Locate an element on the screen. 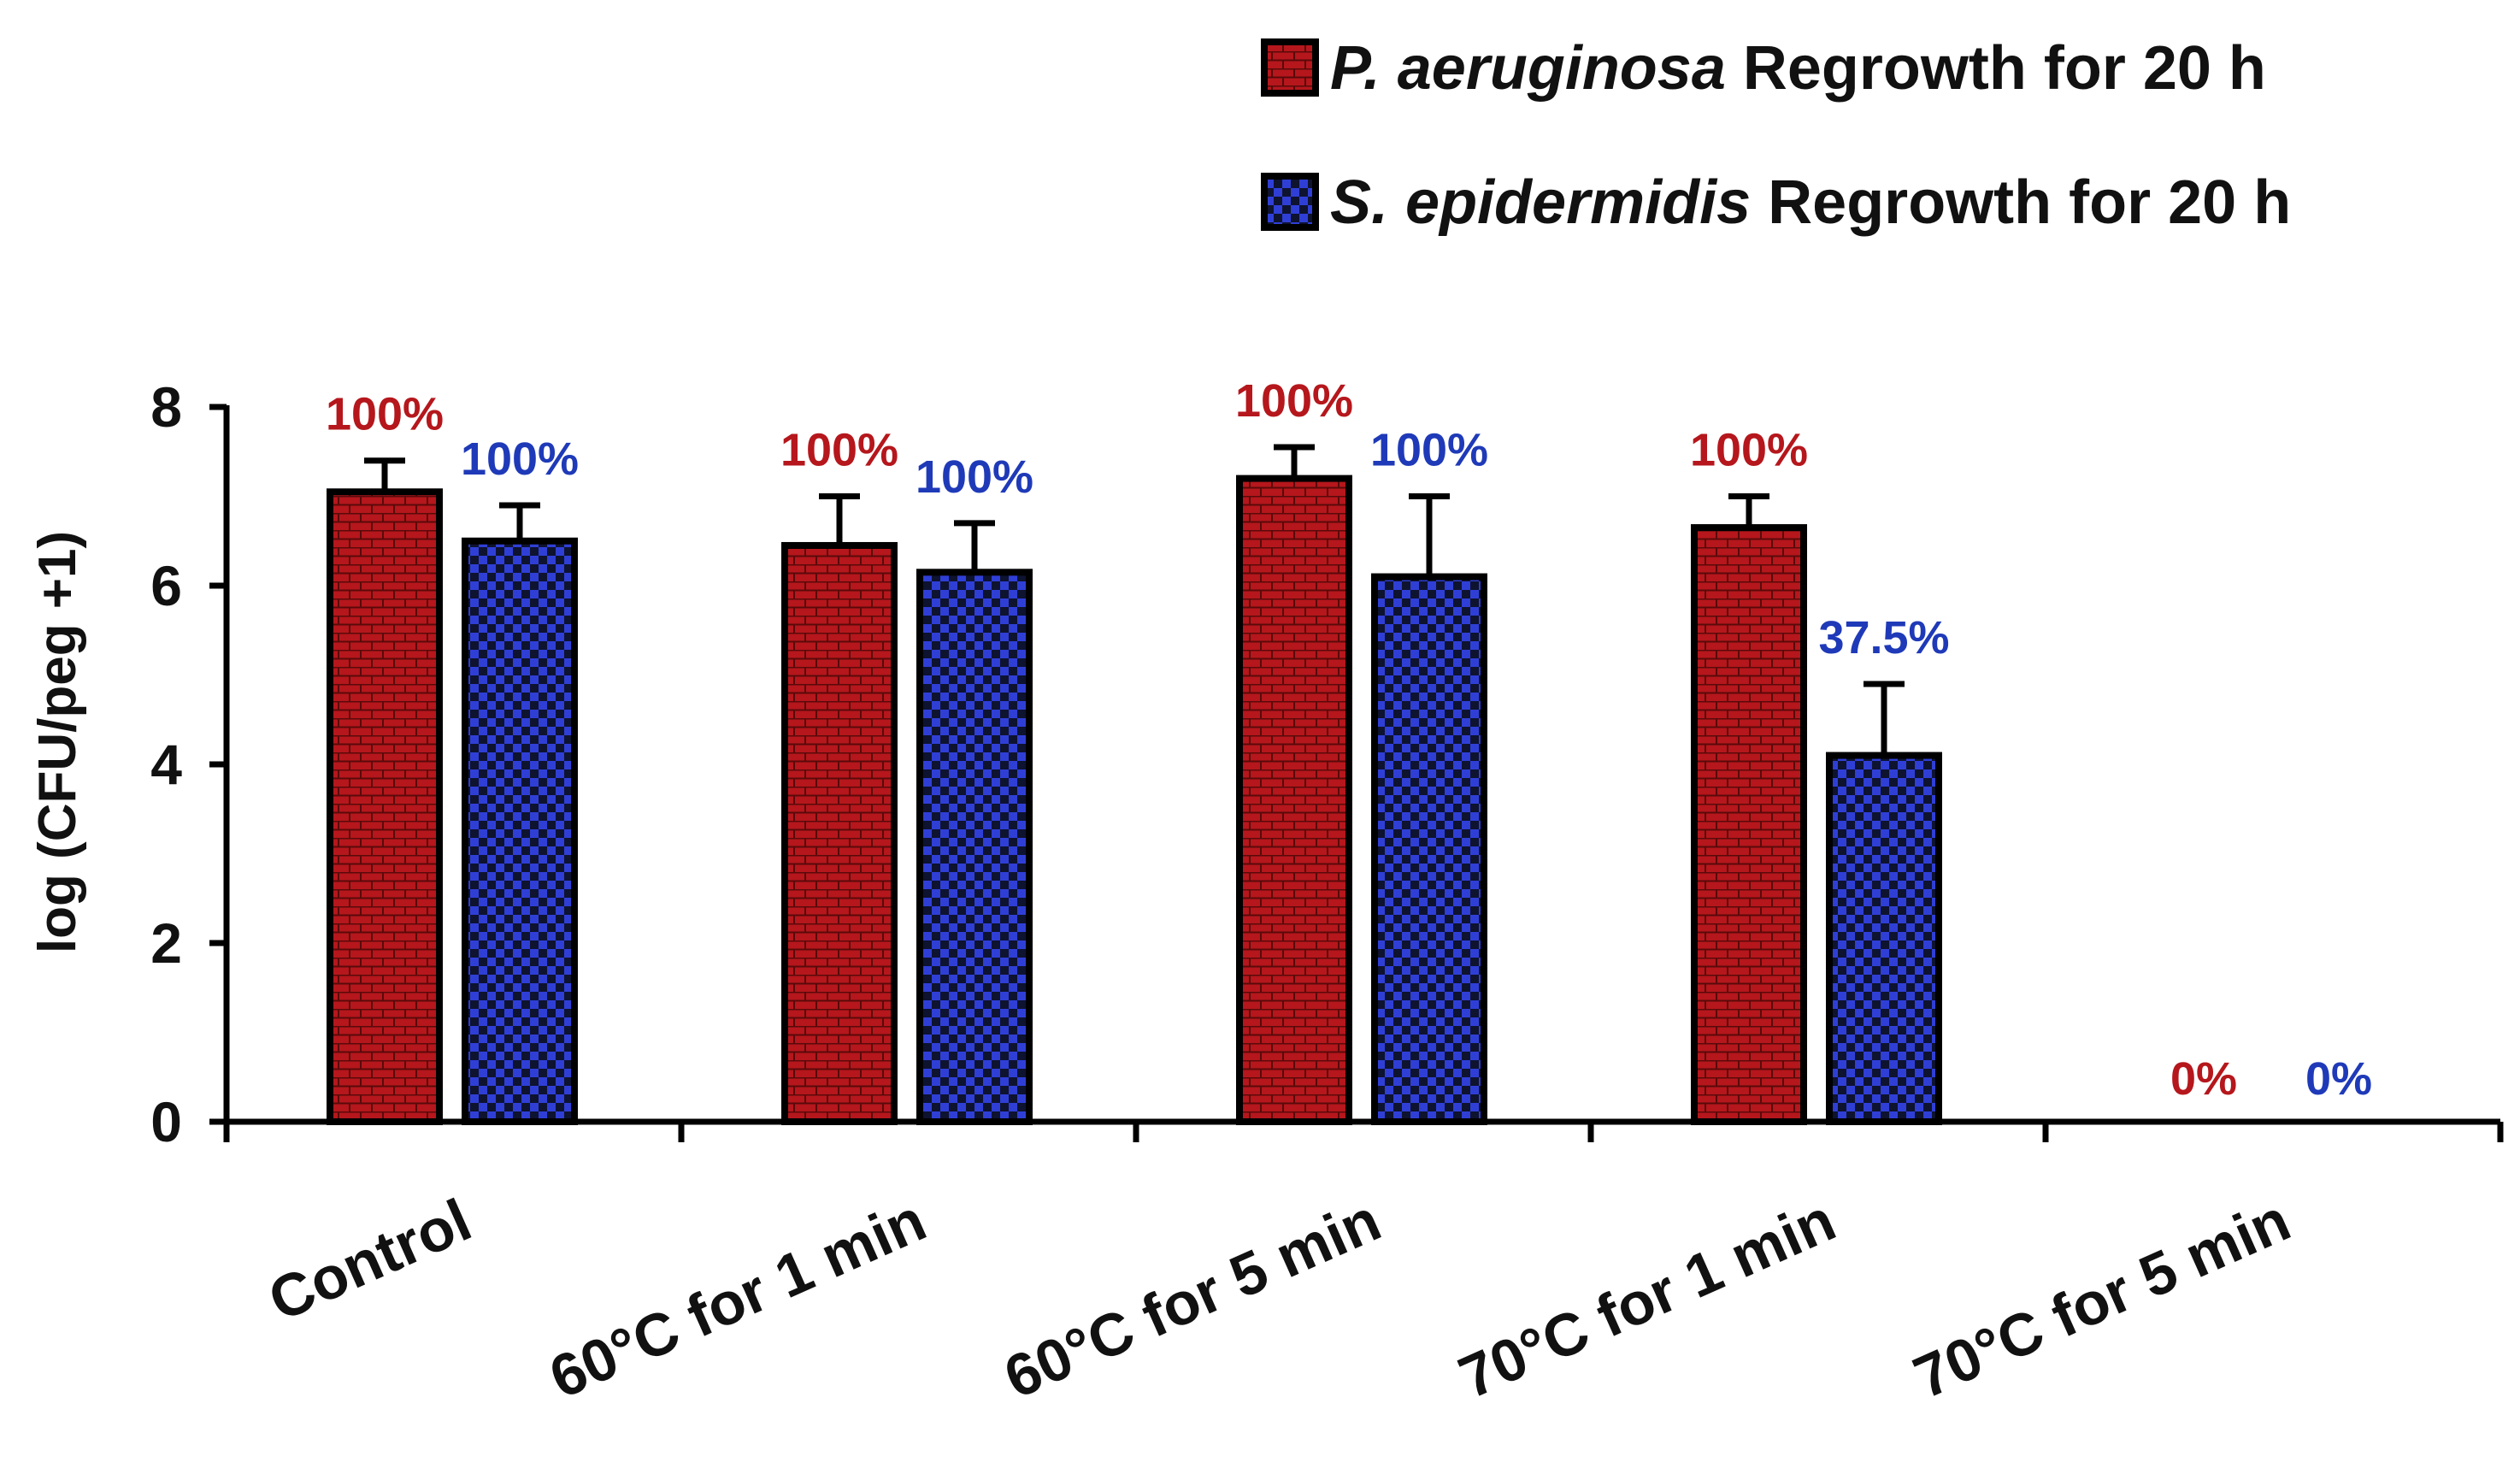  y-tick-label: 4 is located at coordinates (166, 764).